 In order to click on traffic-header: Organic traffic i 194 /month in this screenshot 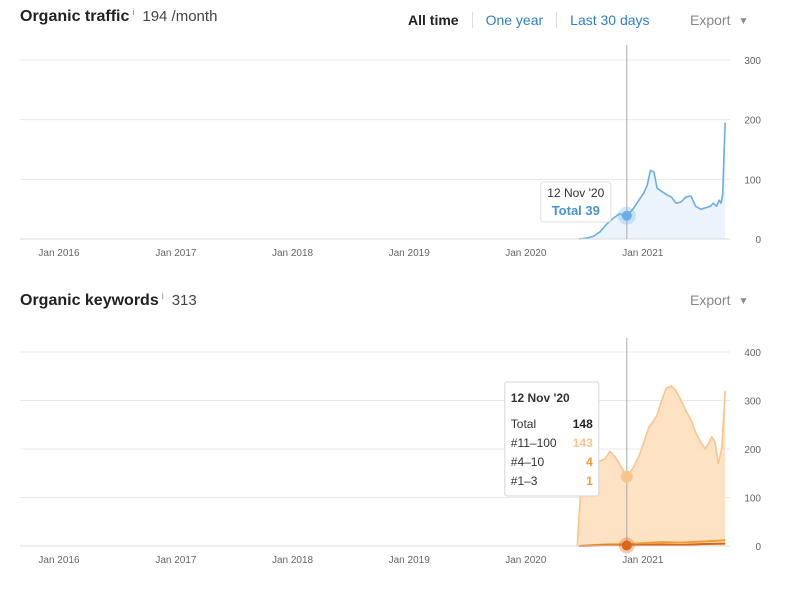, I will do `click(119, 16)`.